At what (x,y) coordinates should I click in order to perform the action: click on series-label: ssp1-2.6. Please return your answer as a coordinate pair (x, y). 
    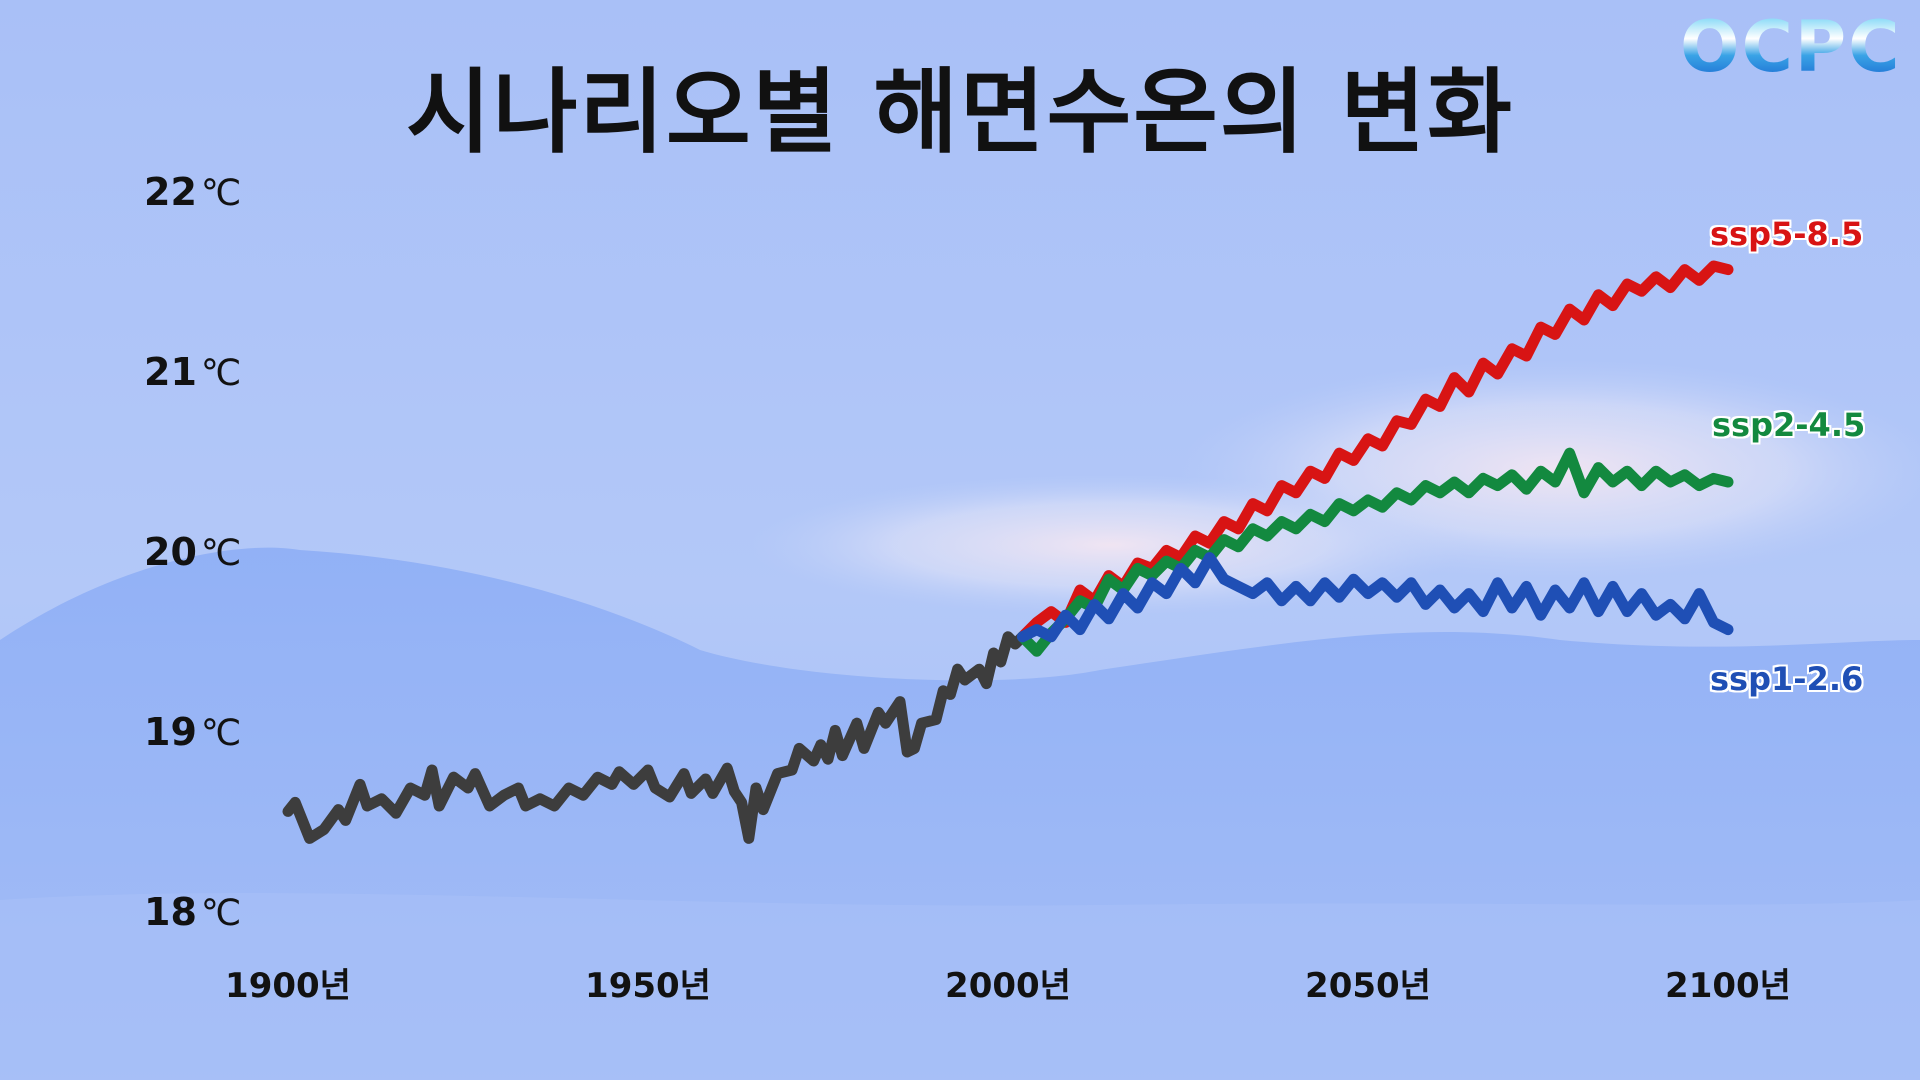
    Looking at the image, I should click on (1787, 679).